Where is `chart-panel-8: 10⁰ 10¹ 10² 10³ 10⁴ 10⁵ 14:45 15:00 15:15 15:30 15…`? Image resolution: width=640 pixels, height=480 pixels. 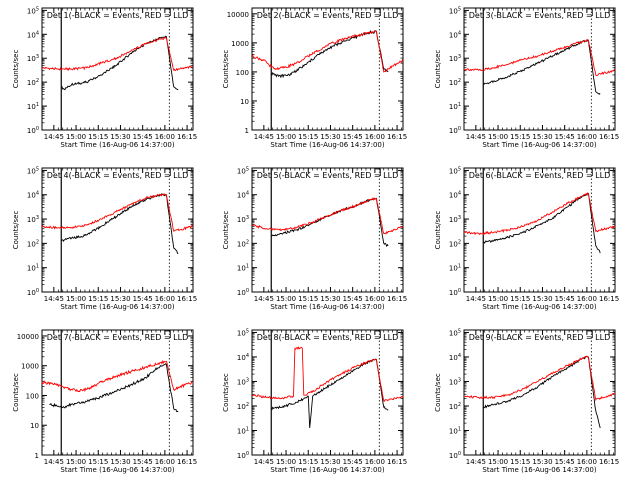 chart-panel-8: 10⁰ 10¹ 10² 10³ 10⁴ 10⁵ 14:45 15:00 15:15 15:30 15… is located at coordinates (314, 401).